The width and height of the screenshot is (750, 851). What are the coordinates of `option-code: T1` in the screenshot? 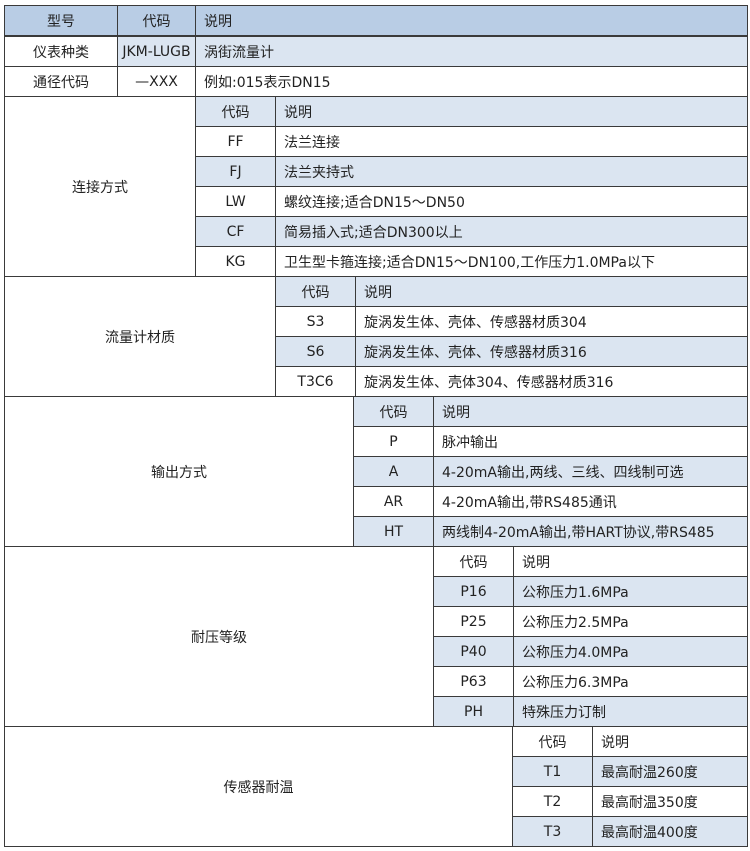 It's located at (552, 771).